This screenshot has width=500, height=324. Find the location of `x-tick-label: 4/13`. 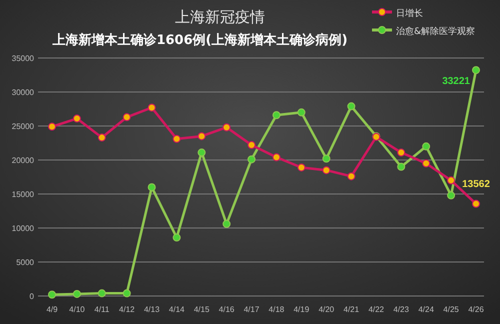

x-tick-label: 4/13 is located at coordinates (152, 309).